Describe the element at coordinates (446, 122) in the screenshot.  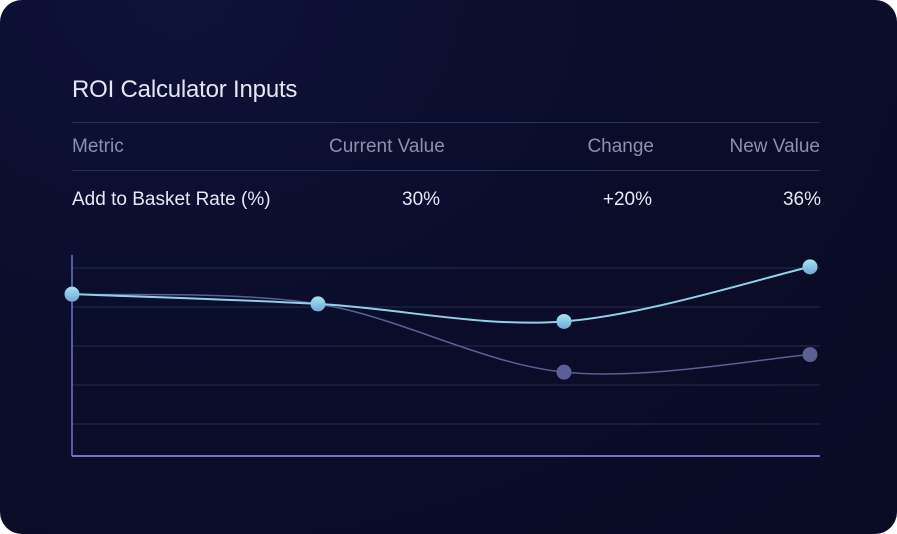
I see `table-top-divider` at that location.